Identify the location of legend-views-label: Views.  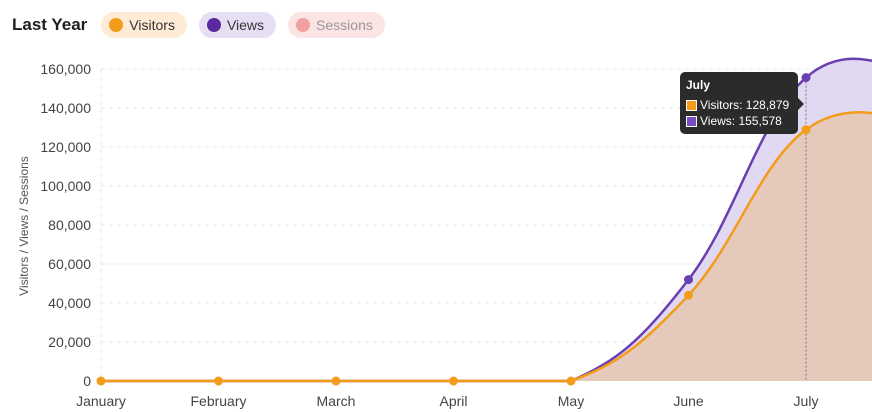
(245, 25).